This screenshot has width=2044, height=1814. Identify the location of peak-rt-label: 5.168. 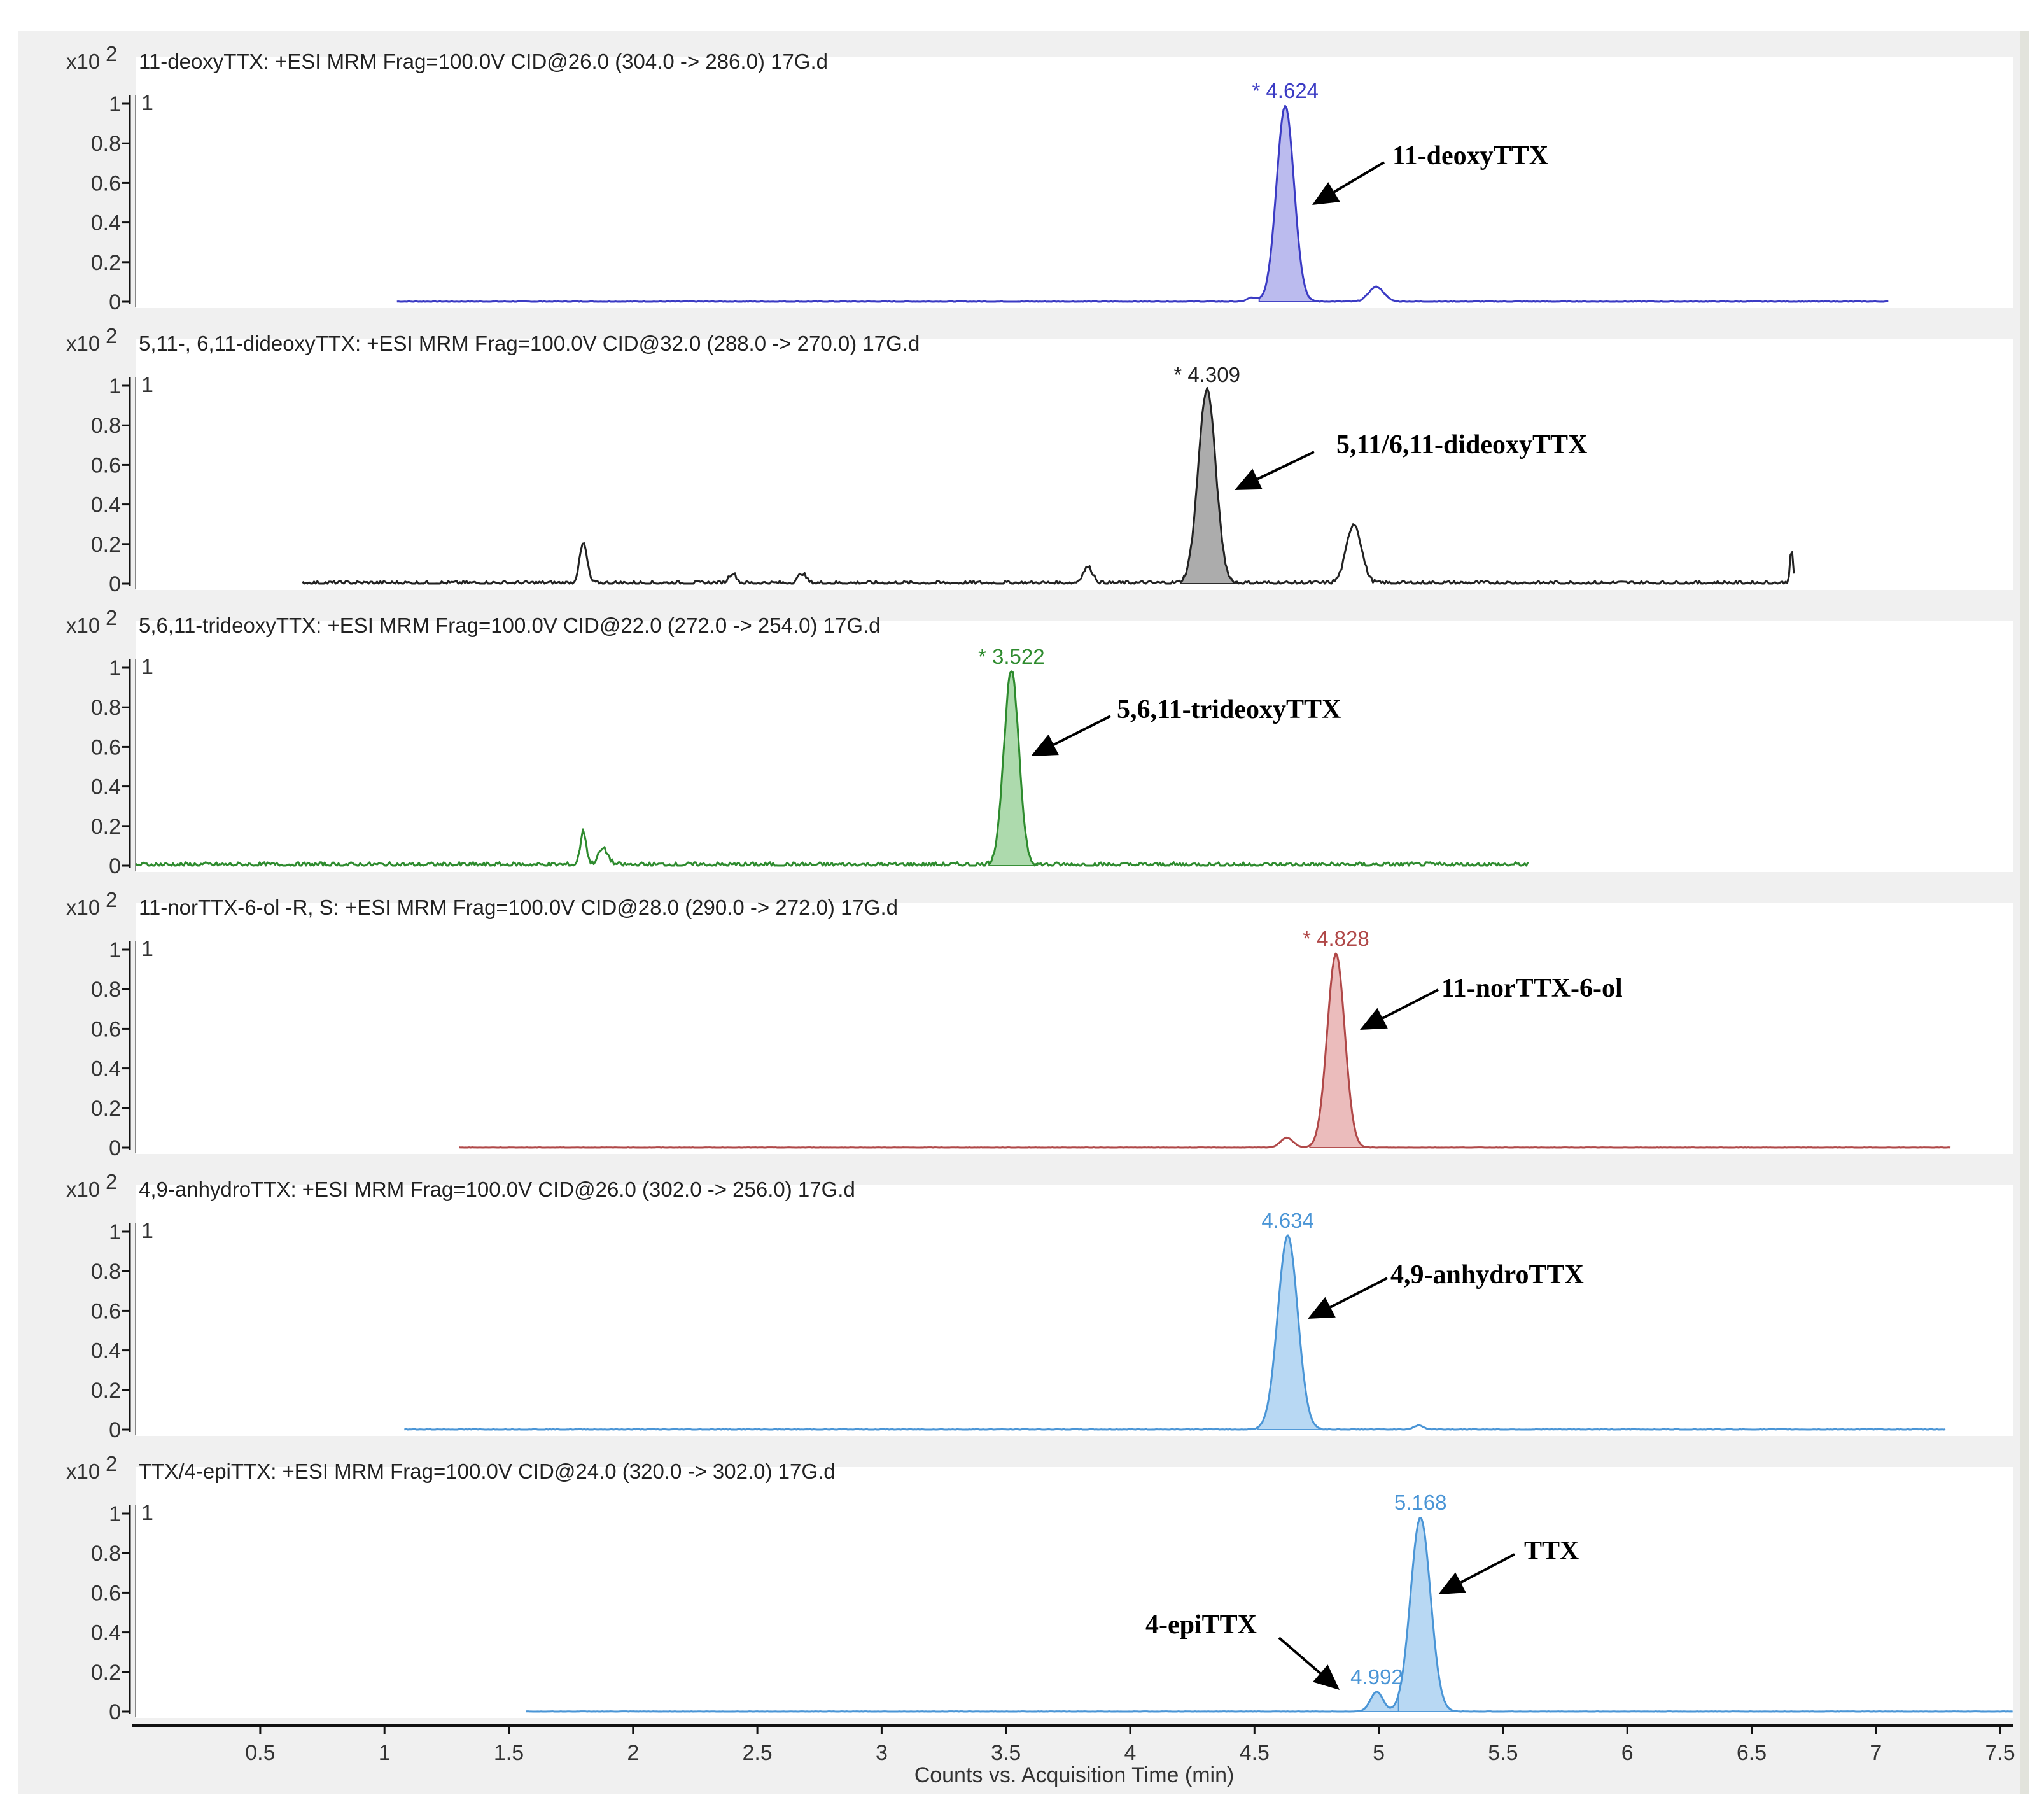
(1420, 1502).